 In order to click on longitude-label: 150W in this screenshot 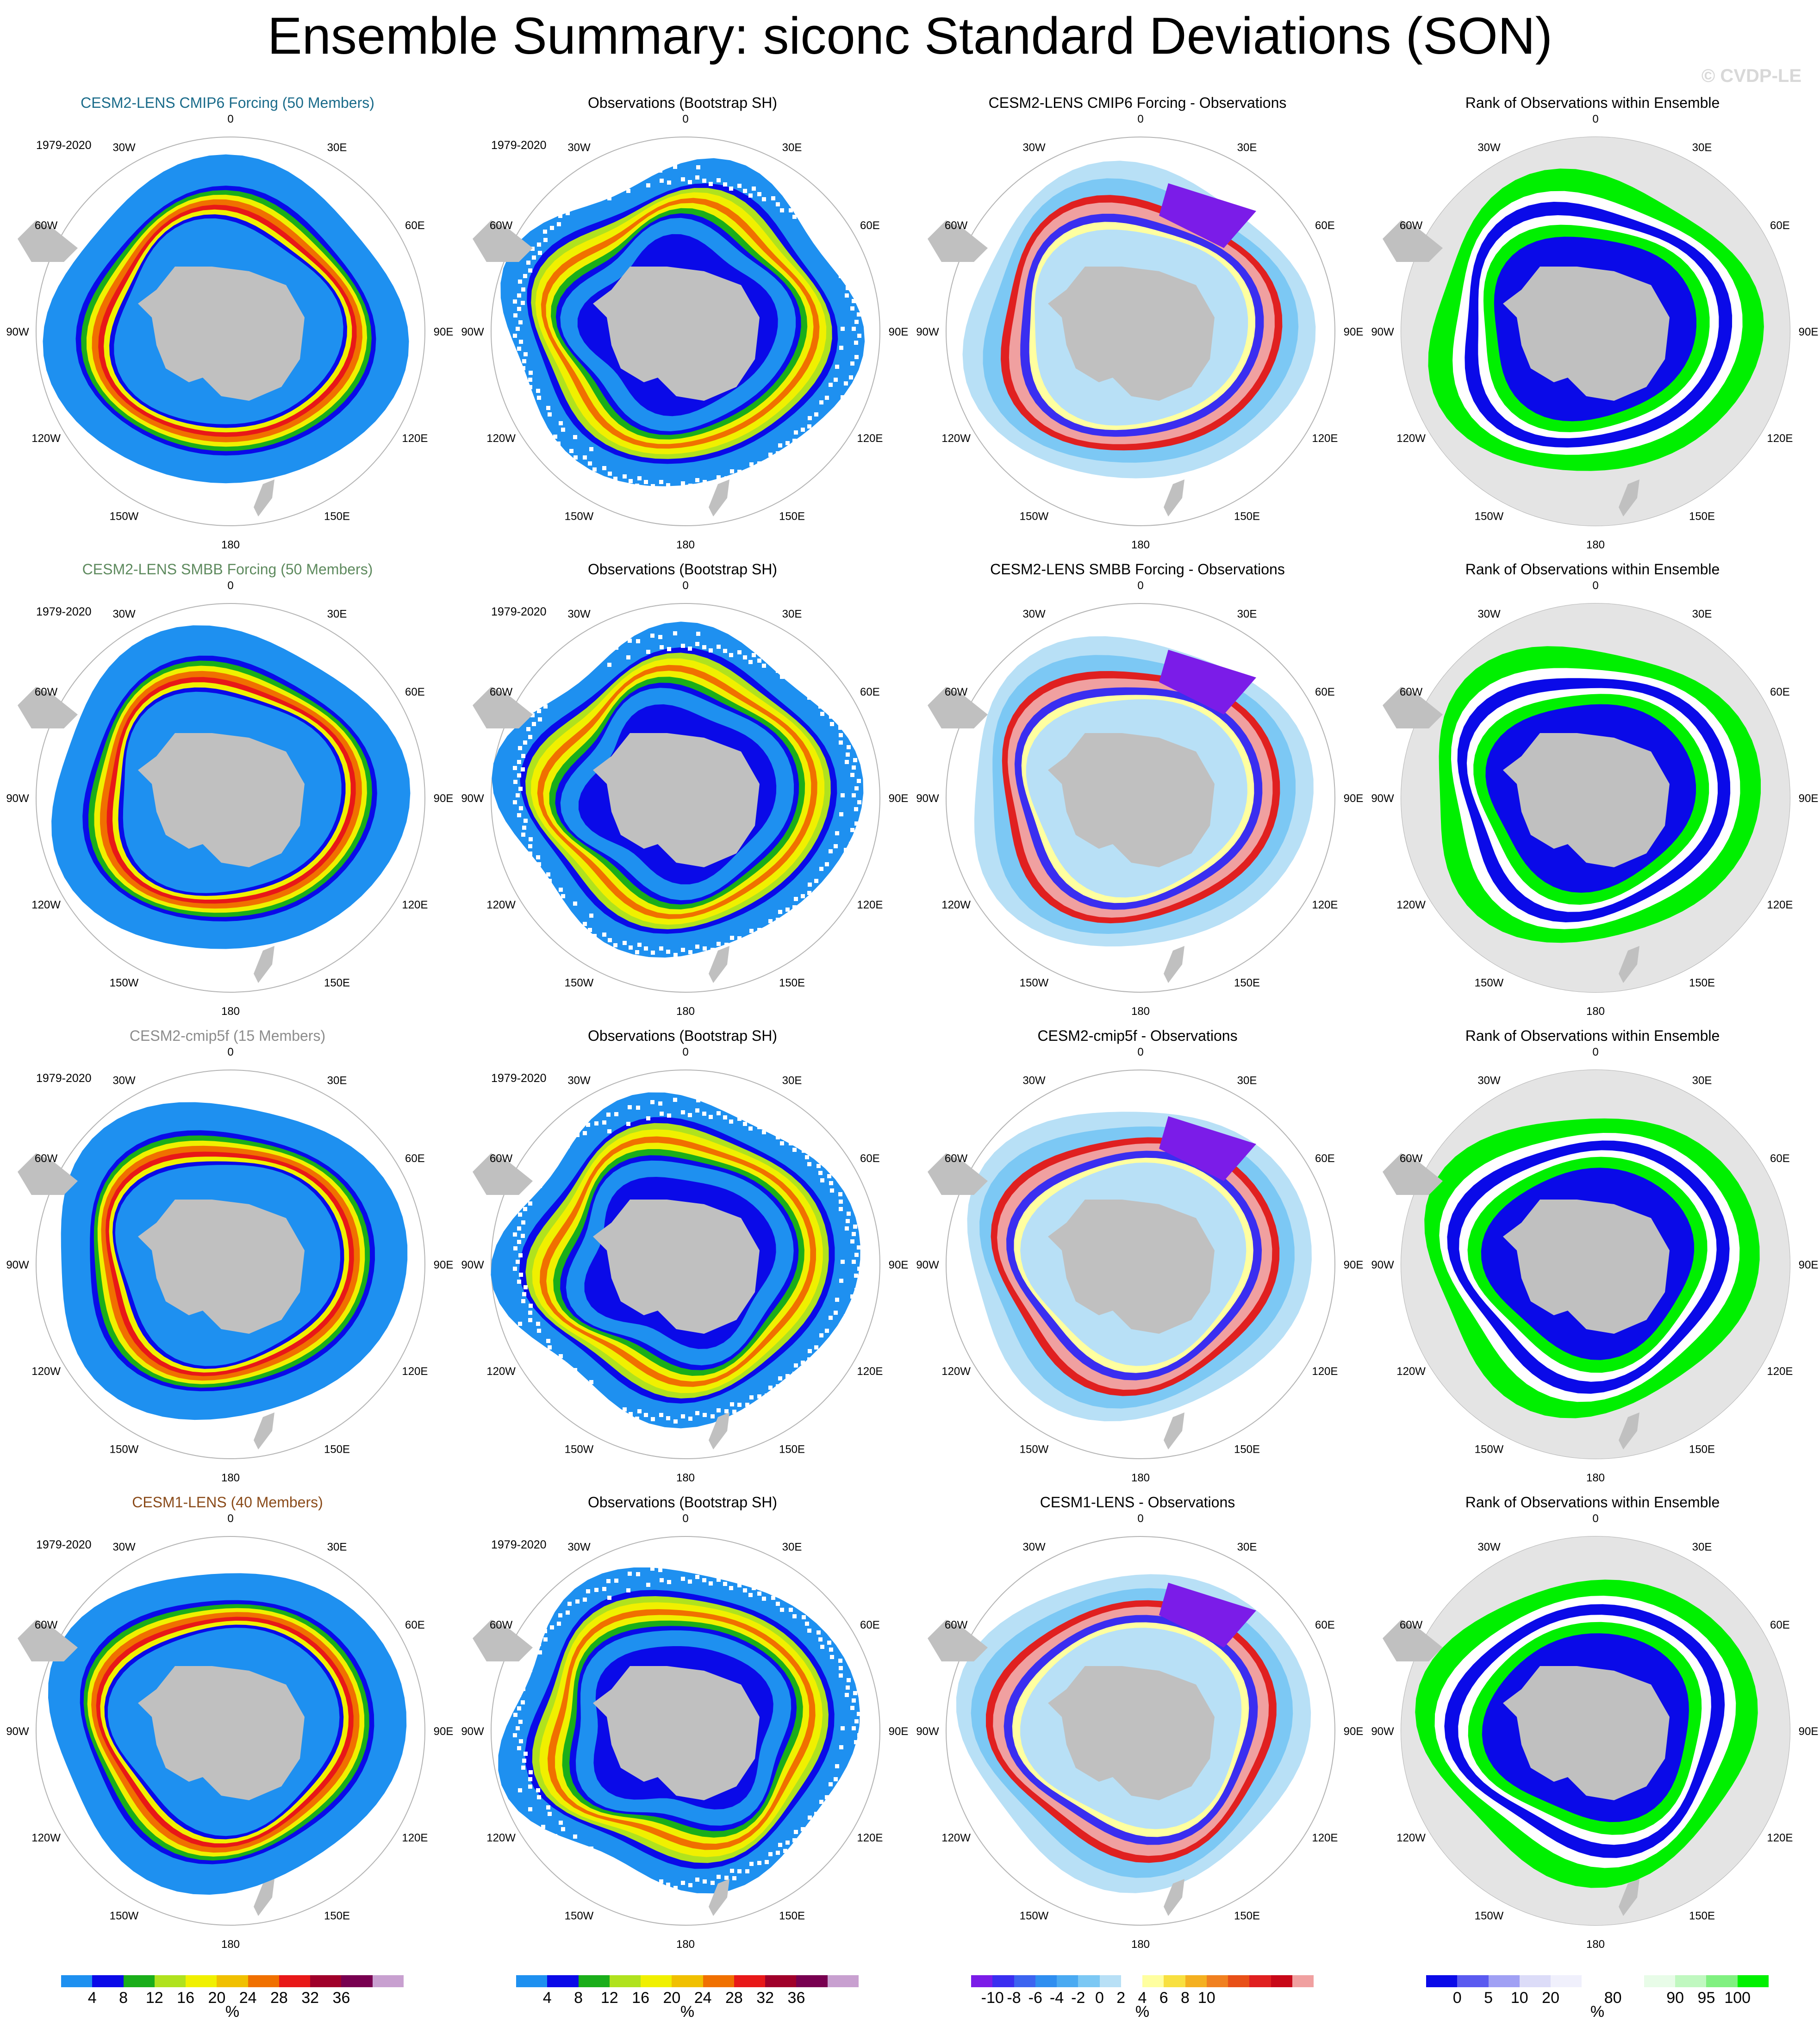, I will do `click(1034, 982)`.